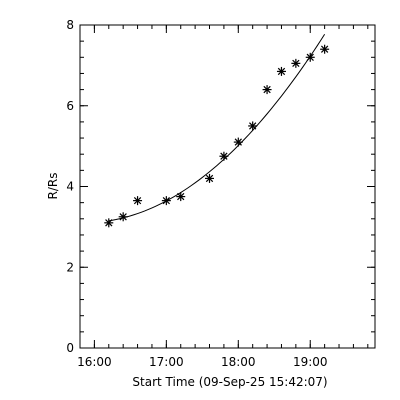  What do you see at coordinates (70, 267) in the screenshot?
I see `y-tick-label: 2` at bounding box center [70, 267].